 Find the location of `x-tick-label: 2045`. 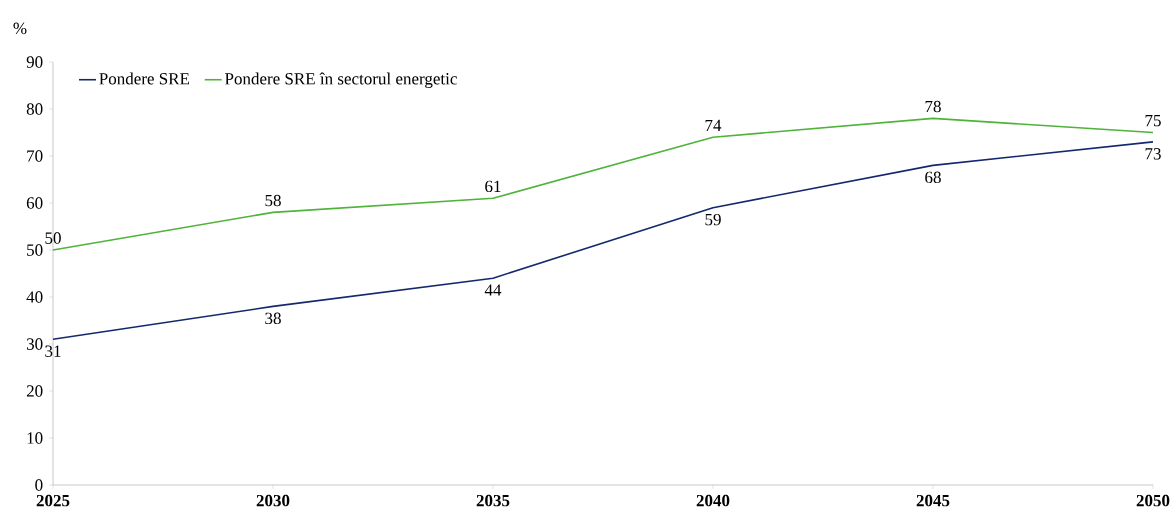

x-tick-label: 2045 is located at coordinates (933, 500).